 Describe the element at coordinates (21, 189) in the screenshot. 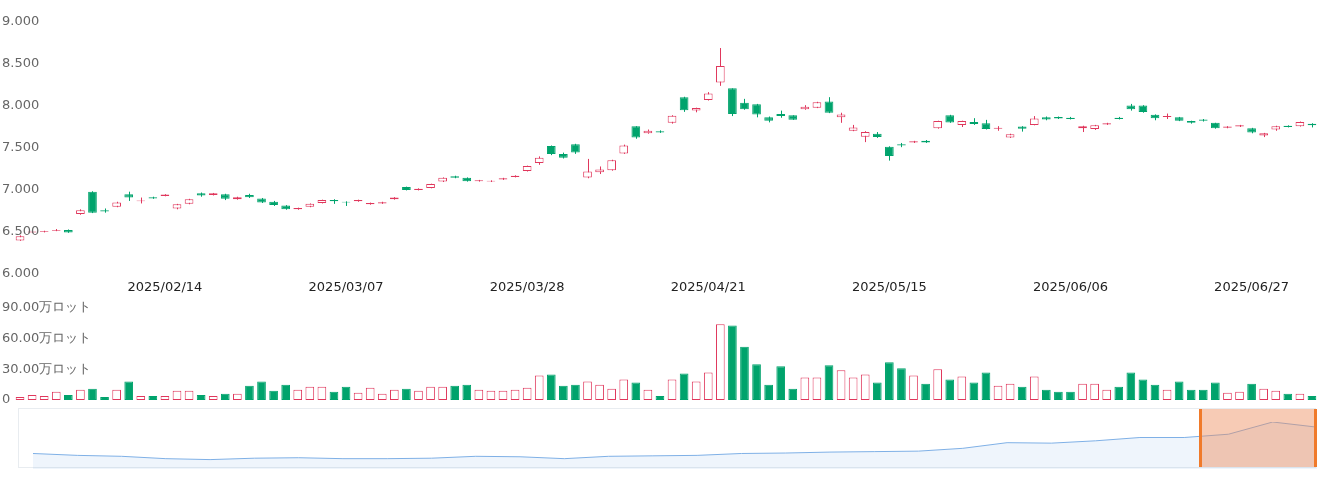

I see `y-tick-label: 7.000` at that location.